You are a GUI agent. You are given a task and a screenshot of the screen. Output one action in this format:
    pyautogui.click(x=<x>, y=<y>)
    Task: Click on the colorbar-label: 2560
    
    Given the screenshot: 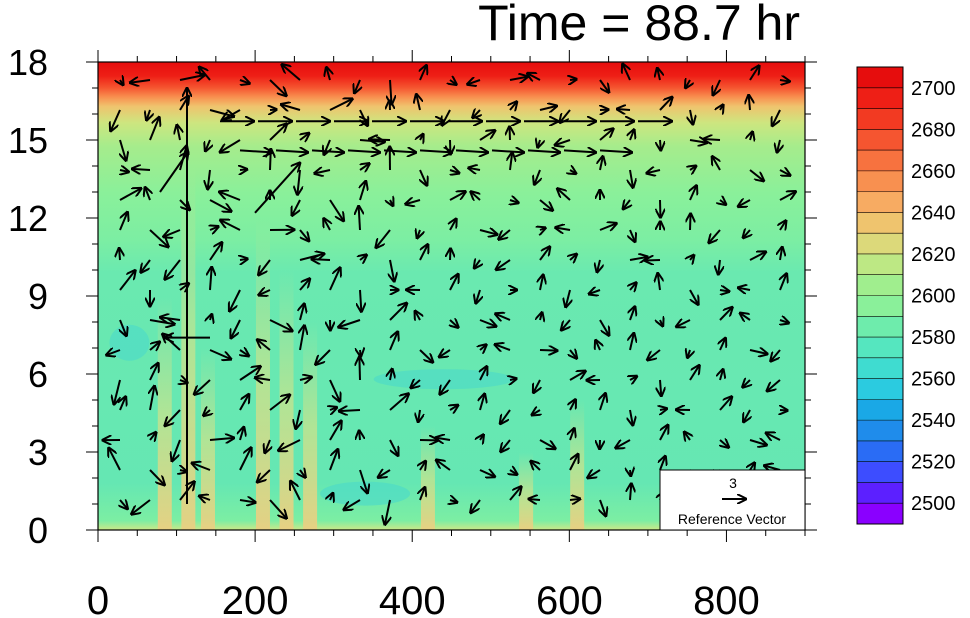 What is the action you would take?
    pyautogui.click(x=933, y=380)
    